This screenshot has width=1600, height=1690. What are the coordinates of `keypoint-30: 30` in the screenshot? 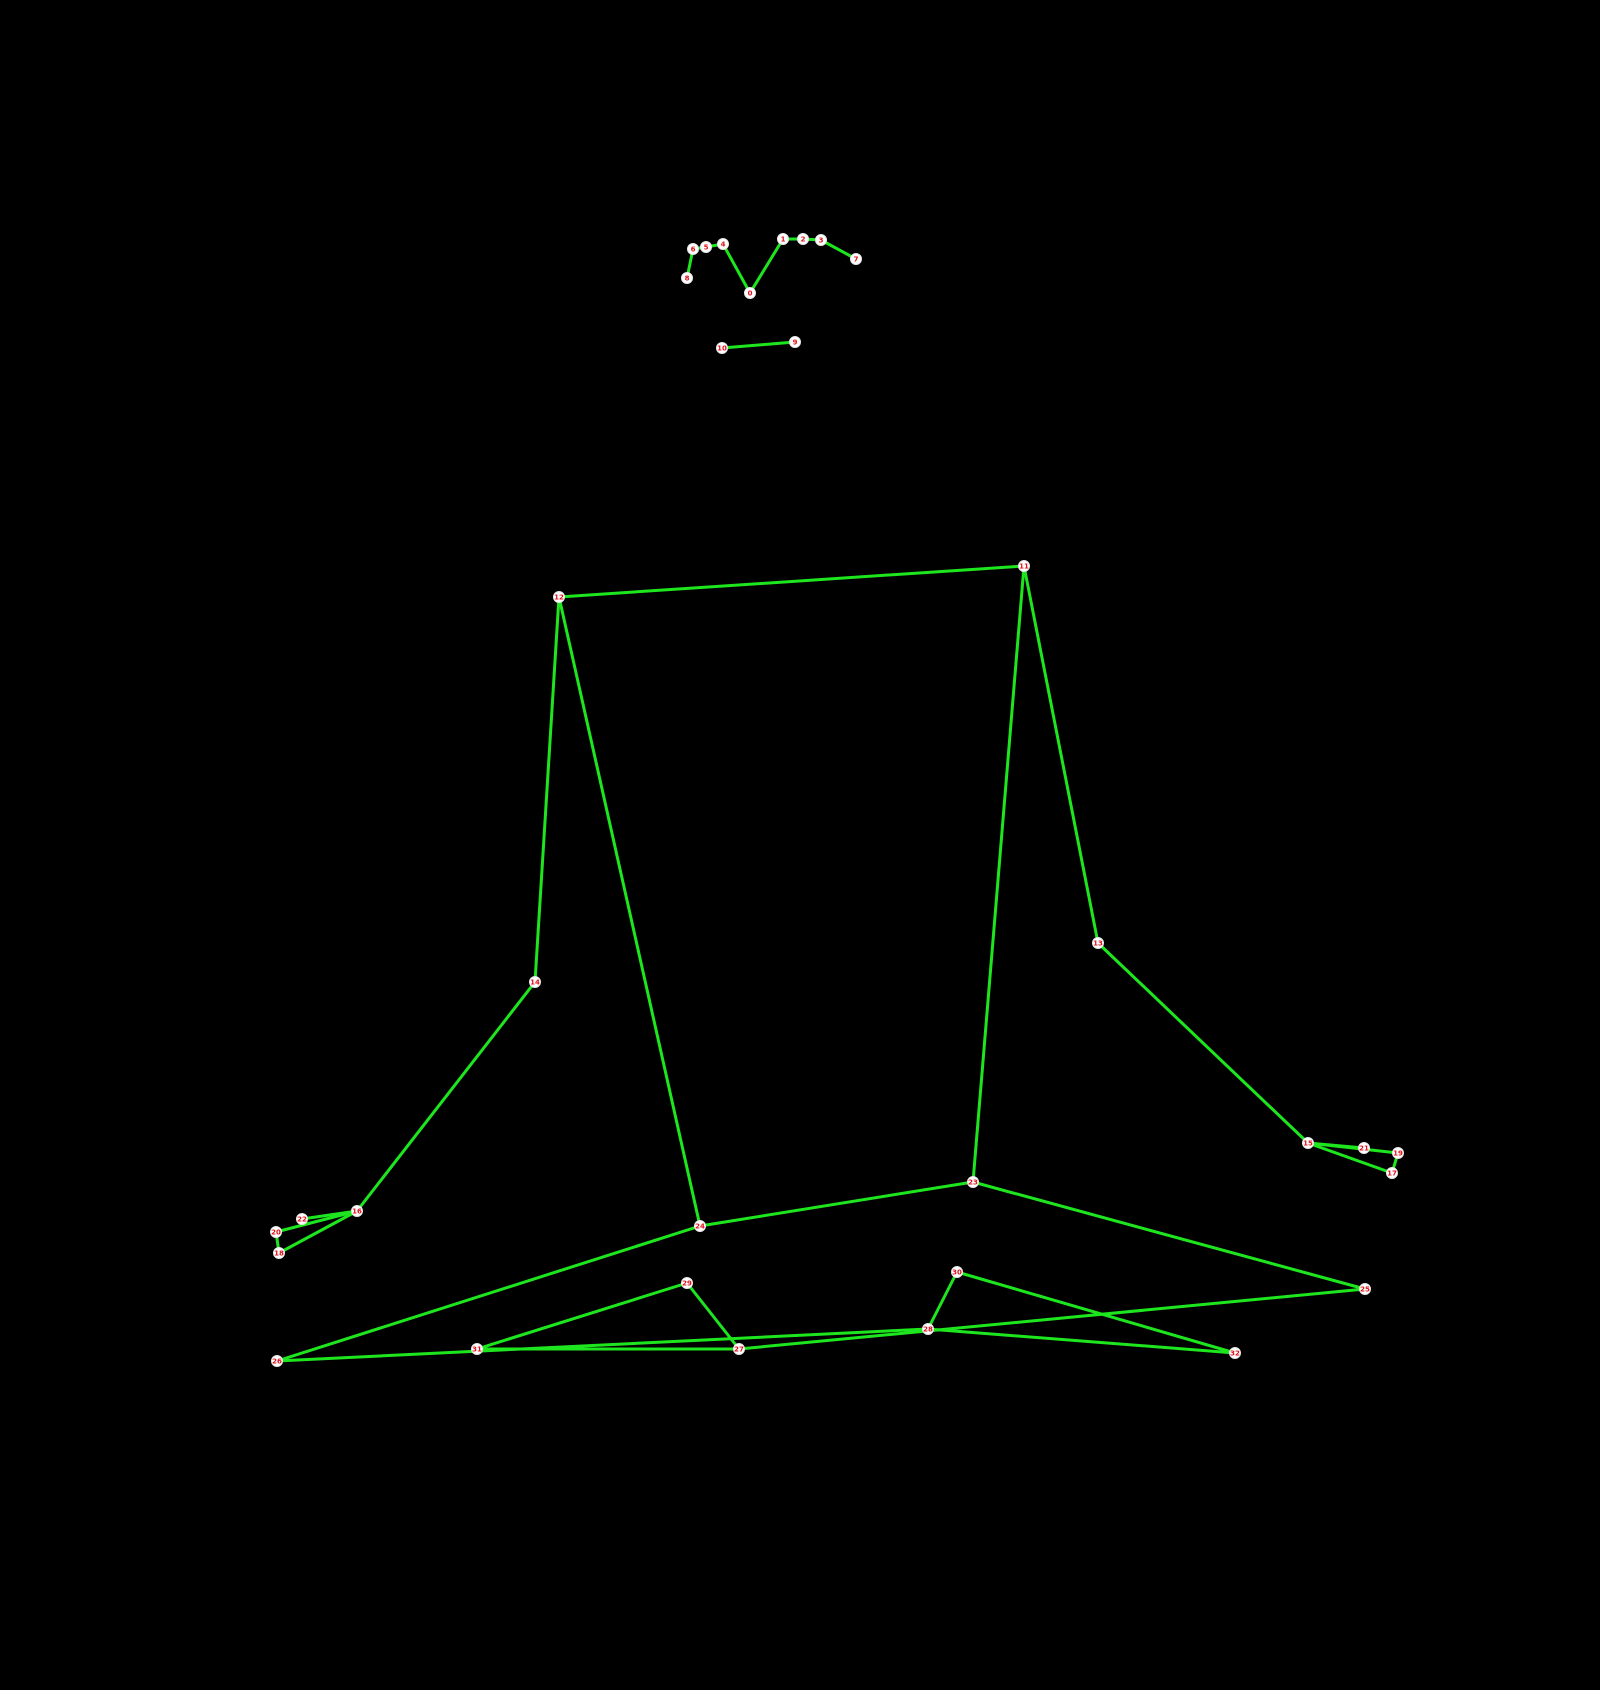 It's located at (957, 1272).